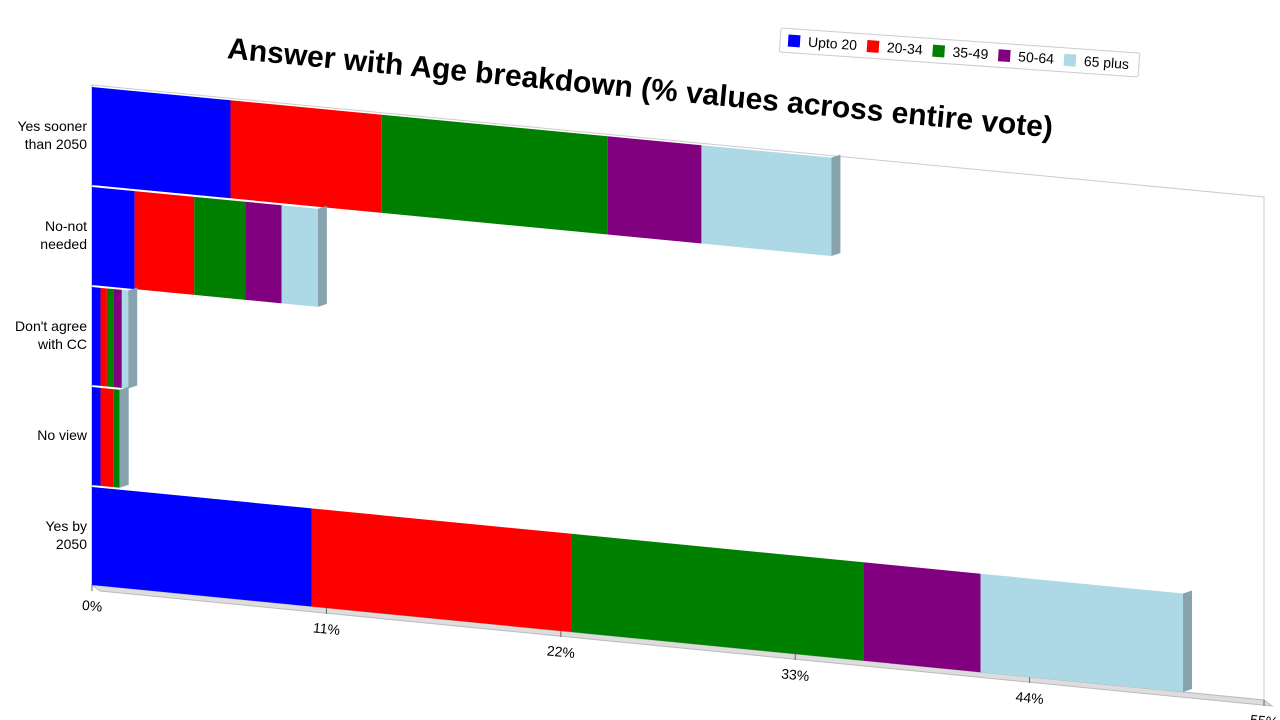 Image resolution: width=1280 pixels, height=720 pixels. I want to click on y-tick-label: No-not needed, so click(63, 235).